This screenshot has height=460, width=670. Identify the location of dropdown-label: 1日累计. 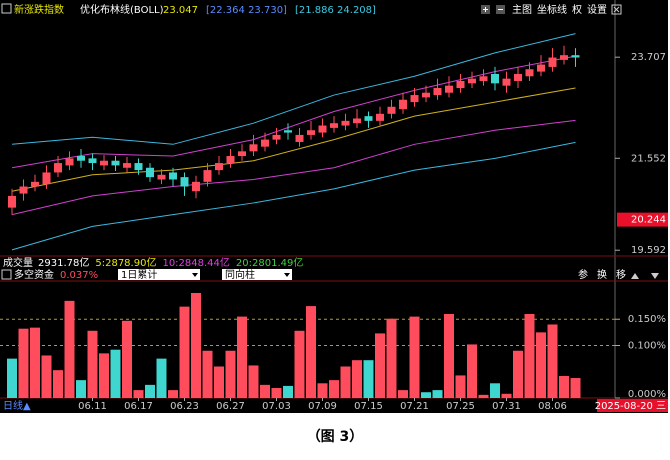
(139, 274).